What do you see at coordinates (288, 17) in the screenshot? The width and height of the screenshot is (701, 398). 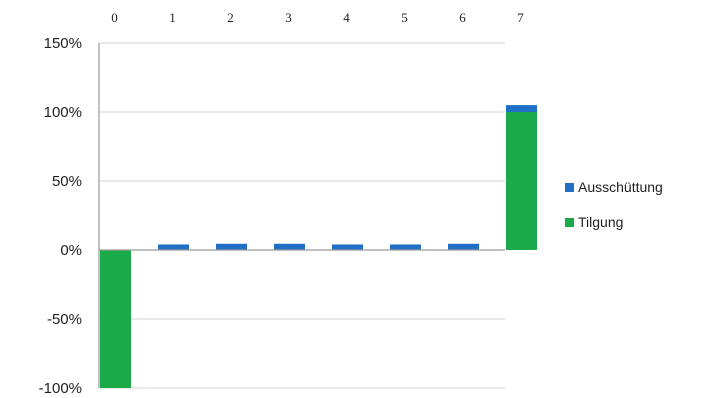 I see `x-tick-label: 3` at bounding box center [288, 17].